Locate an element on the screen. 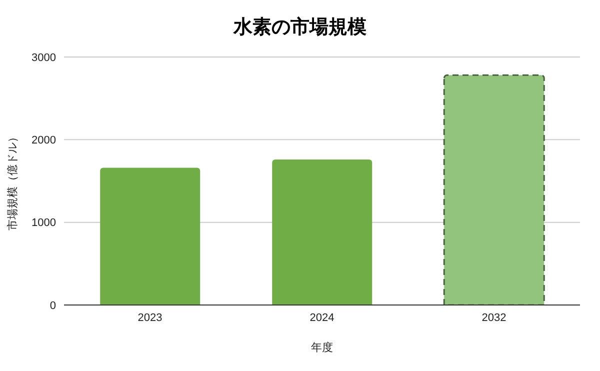  x-tick-label: 2023 is located at coordinates (150, 318).